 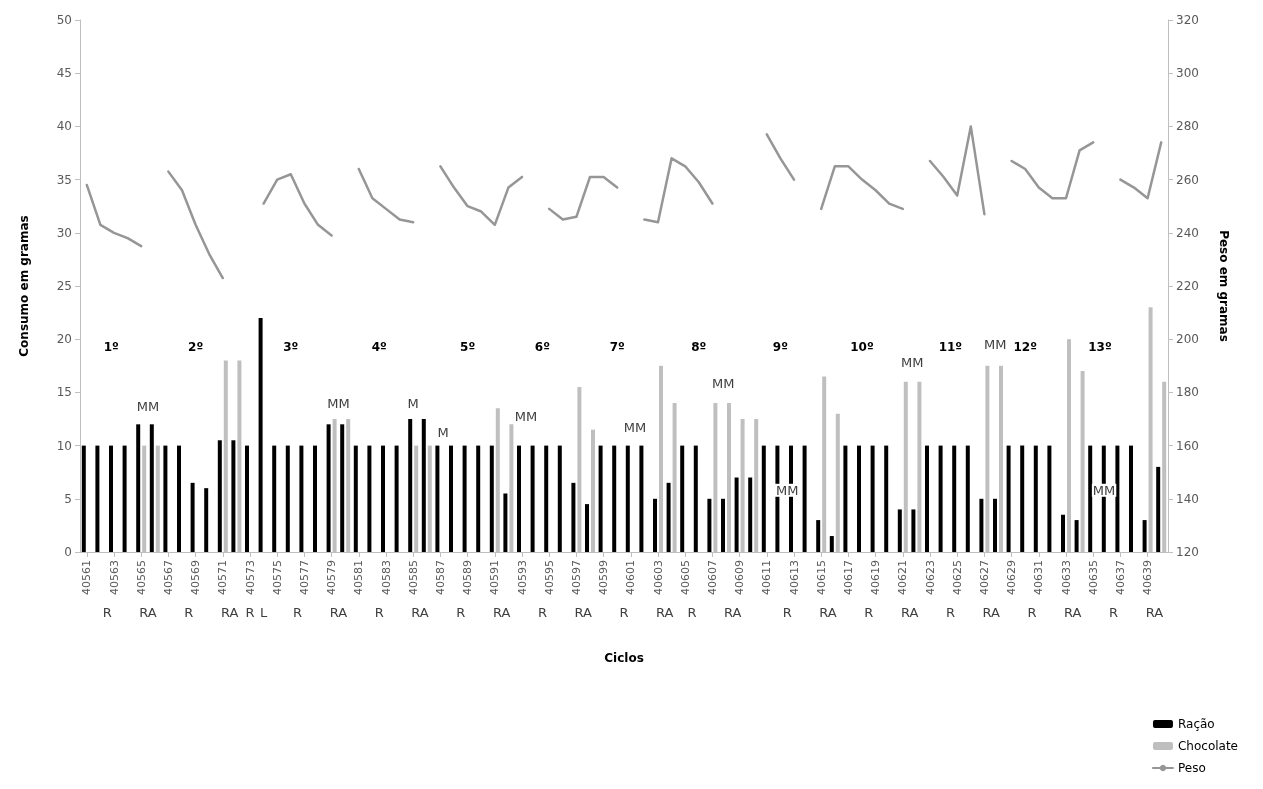 I want to click on y2-tick-label: 120, so click(x=1187, y=552).